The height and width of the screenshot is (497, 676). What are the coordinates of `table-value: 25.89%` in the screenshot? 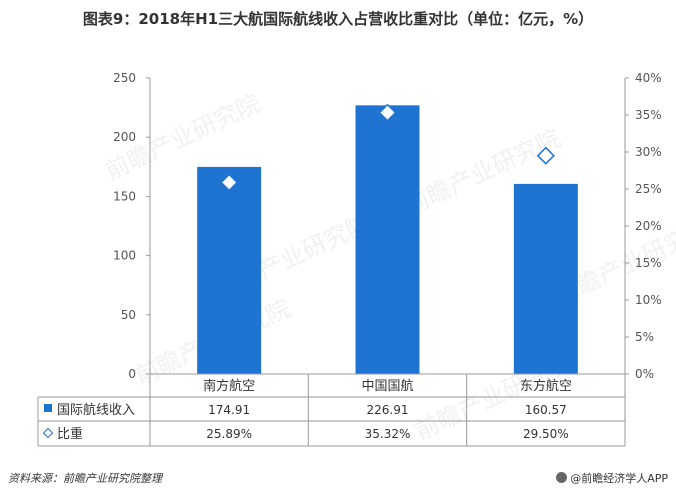 It's located at (229, 434).